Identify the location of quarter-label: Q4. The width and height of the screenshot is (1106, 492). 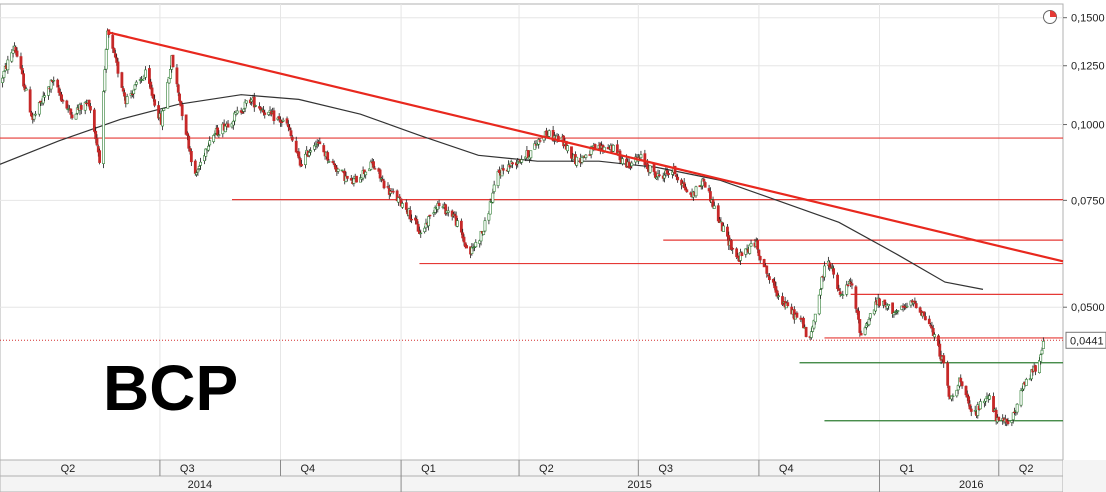
(786, 469).